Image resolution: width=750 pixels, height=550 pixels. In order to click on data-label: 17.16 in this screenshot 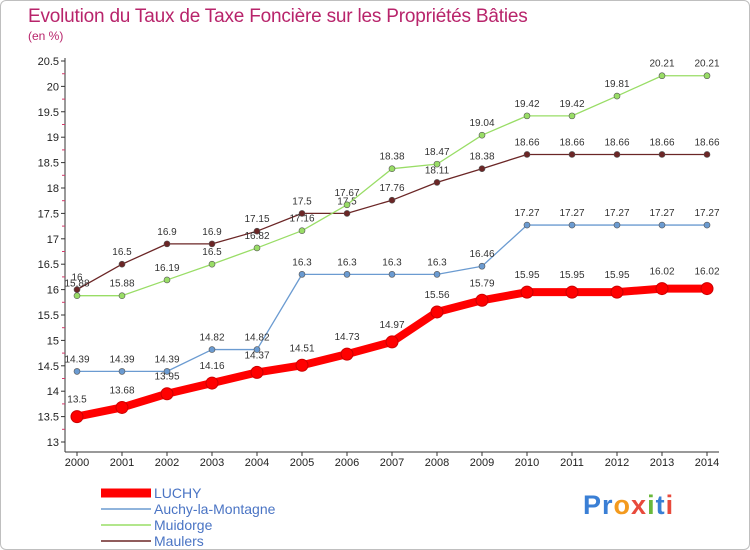, I will do `click(301, 219)`.